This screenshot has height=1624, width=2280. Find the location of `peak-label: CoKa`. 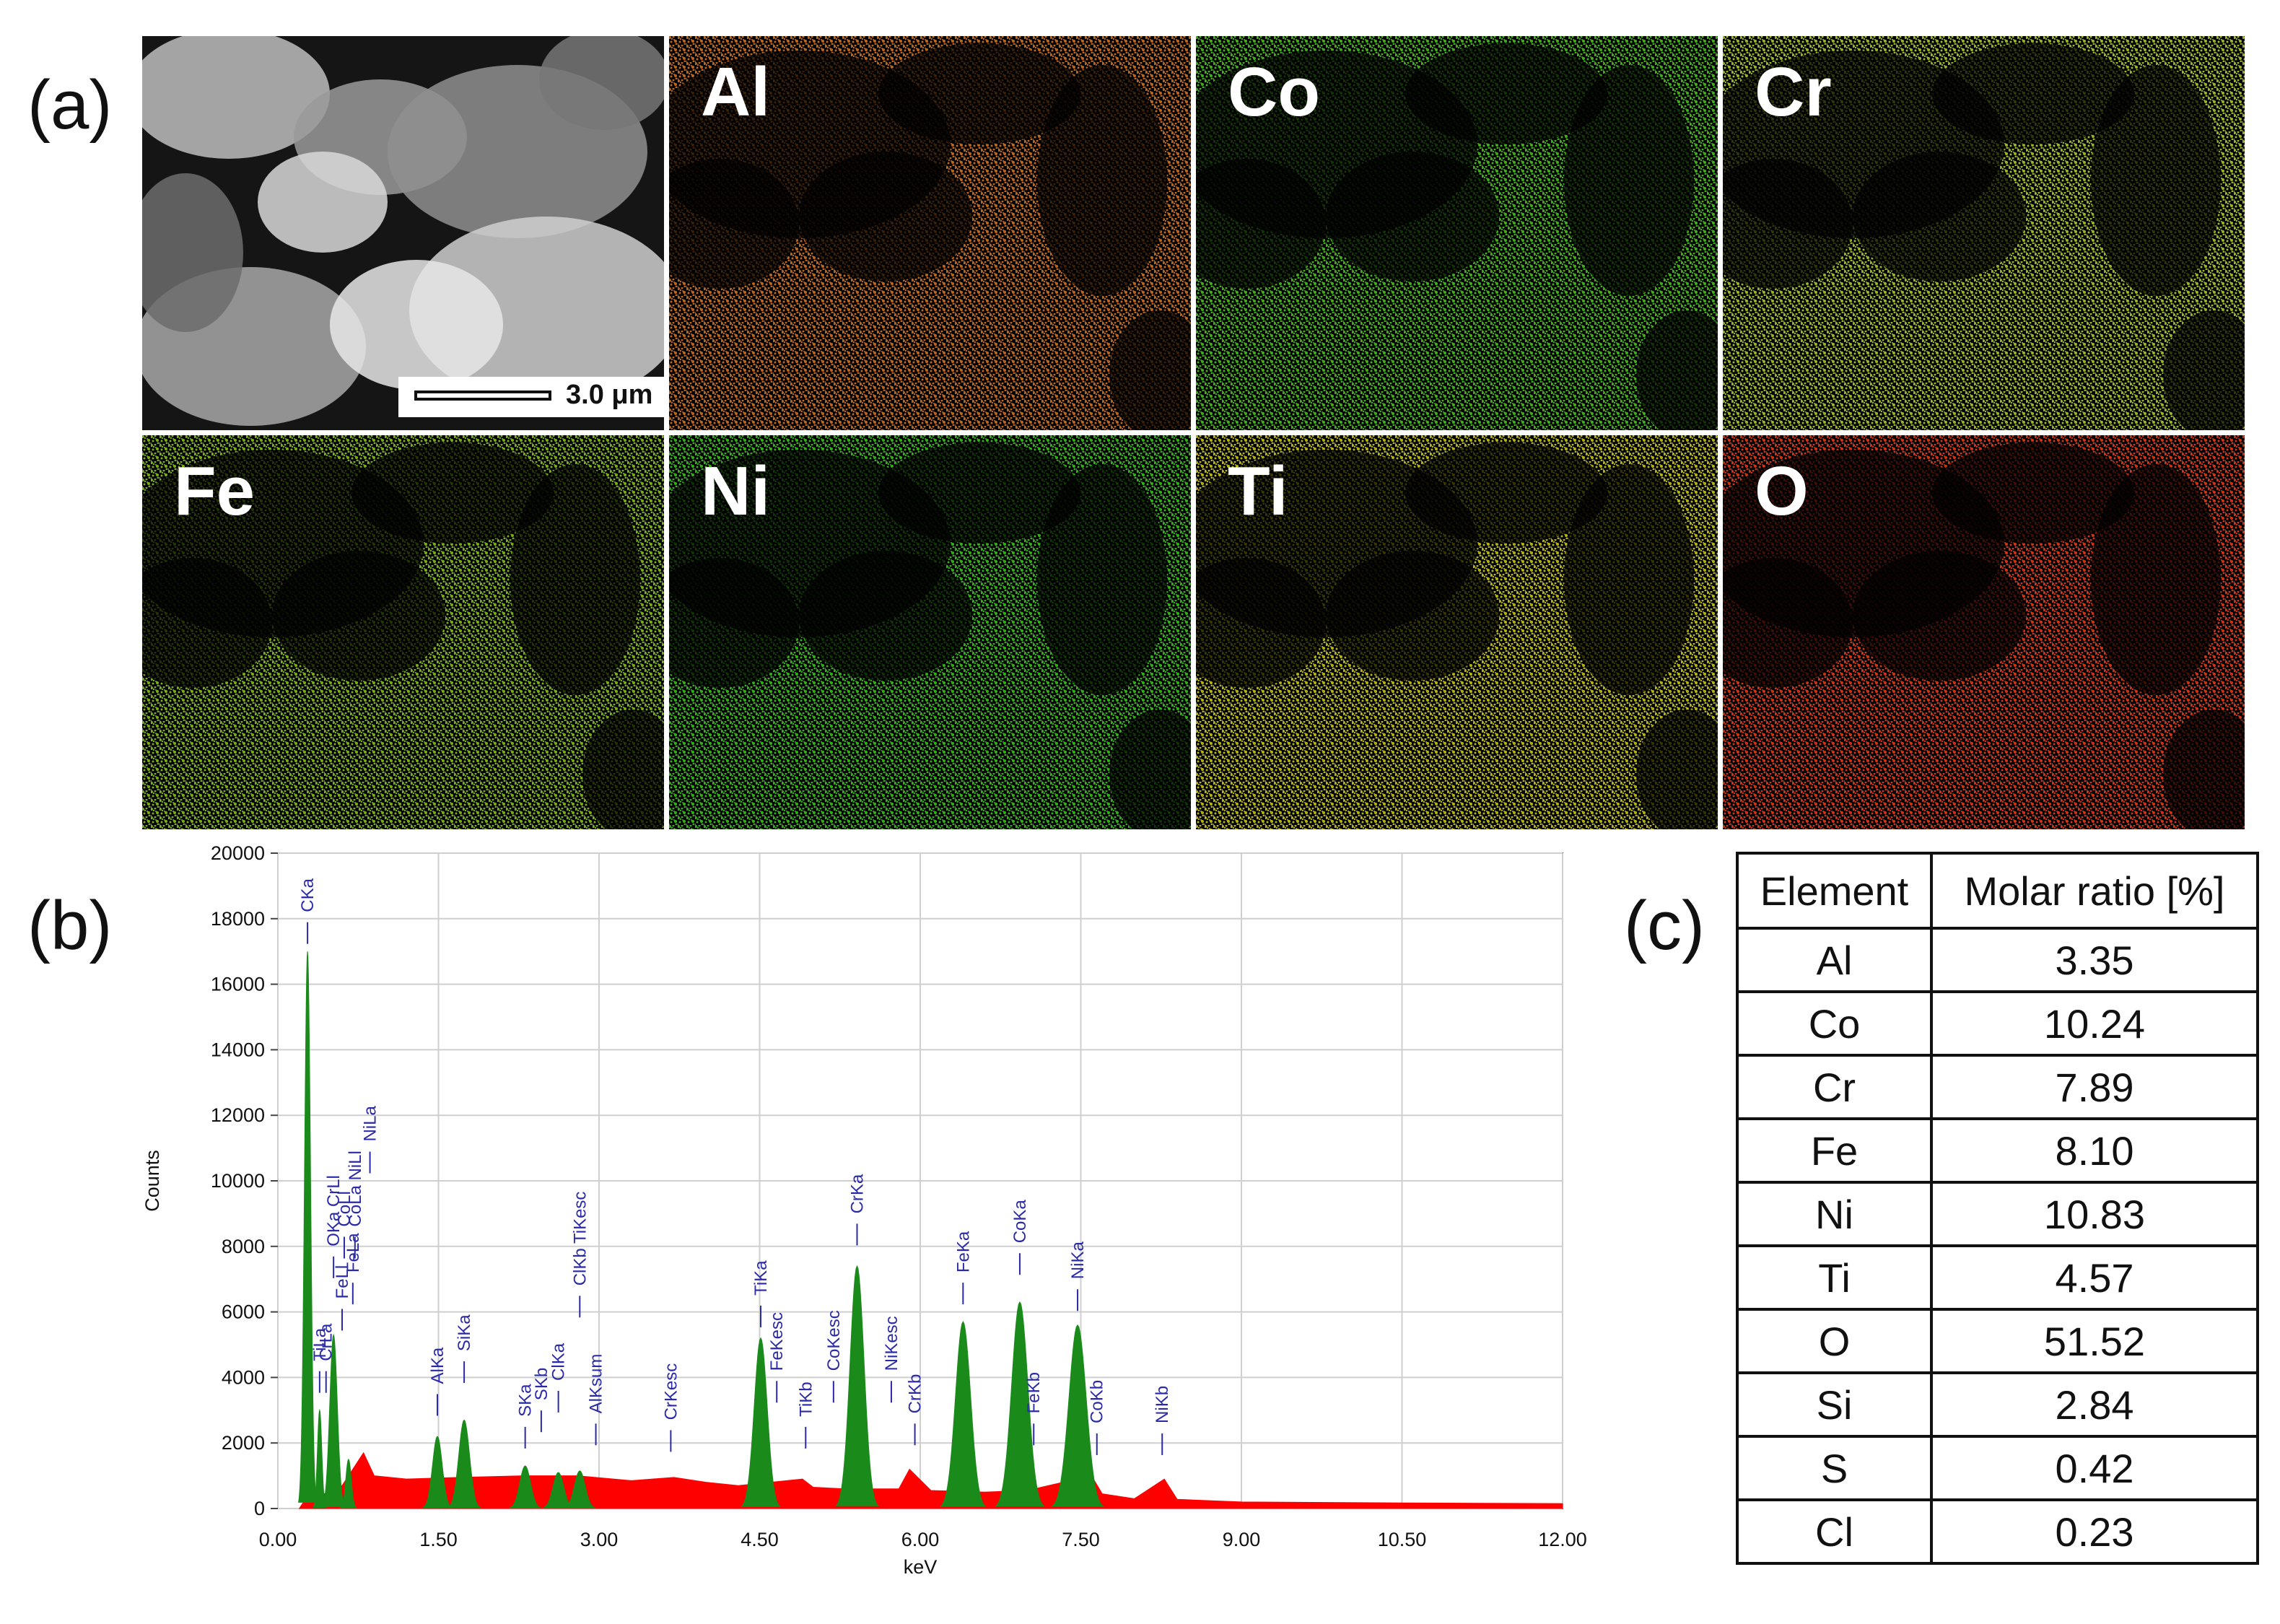

peak-label: CoKa is located at coordinates (1020, 1222).